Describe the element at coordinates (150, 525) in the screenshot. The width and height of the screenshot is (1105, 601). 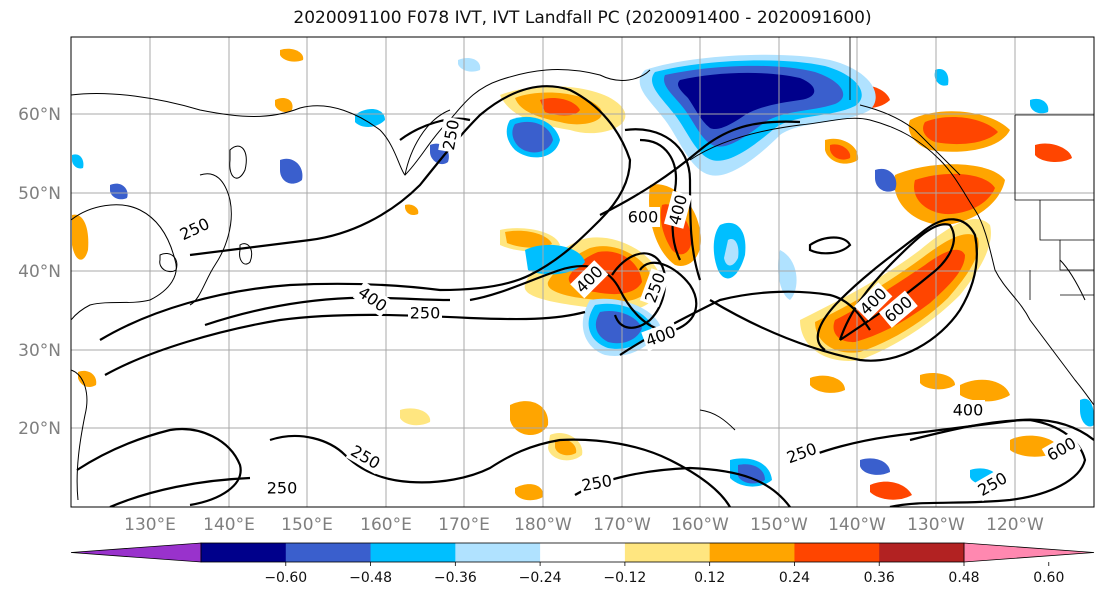
I see `lon-label: 130°E` at that location.